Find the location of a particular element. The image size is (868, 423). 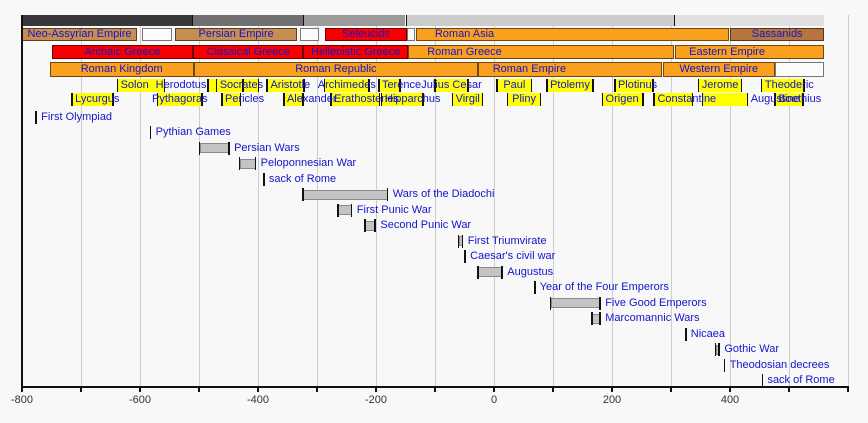

person-label: Boethius is located at coordinates (800, 99).